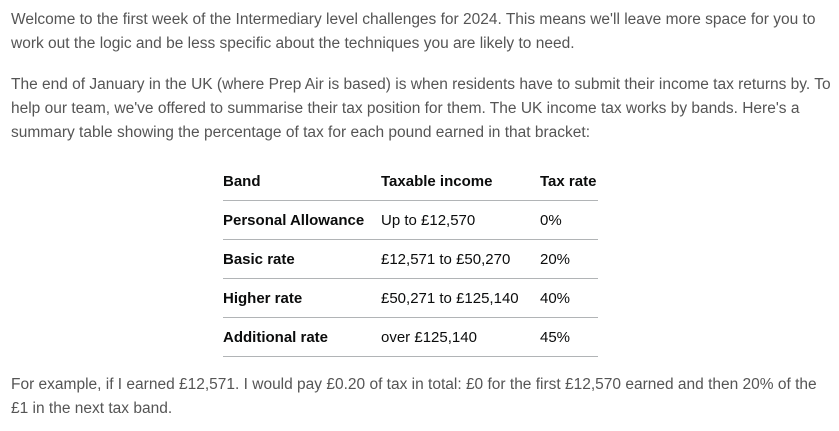 This screenshot has height=431, width=839. Describe the element at coordinates (569, 298) in the screenshot. I see `rate-cell: 40%` at that location.